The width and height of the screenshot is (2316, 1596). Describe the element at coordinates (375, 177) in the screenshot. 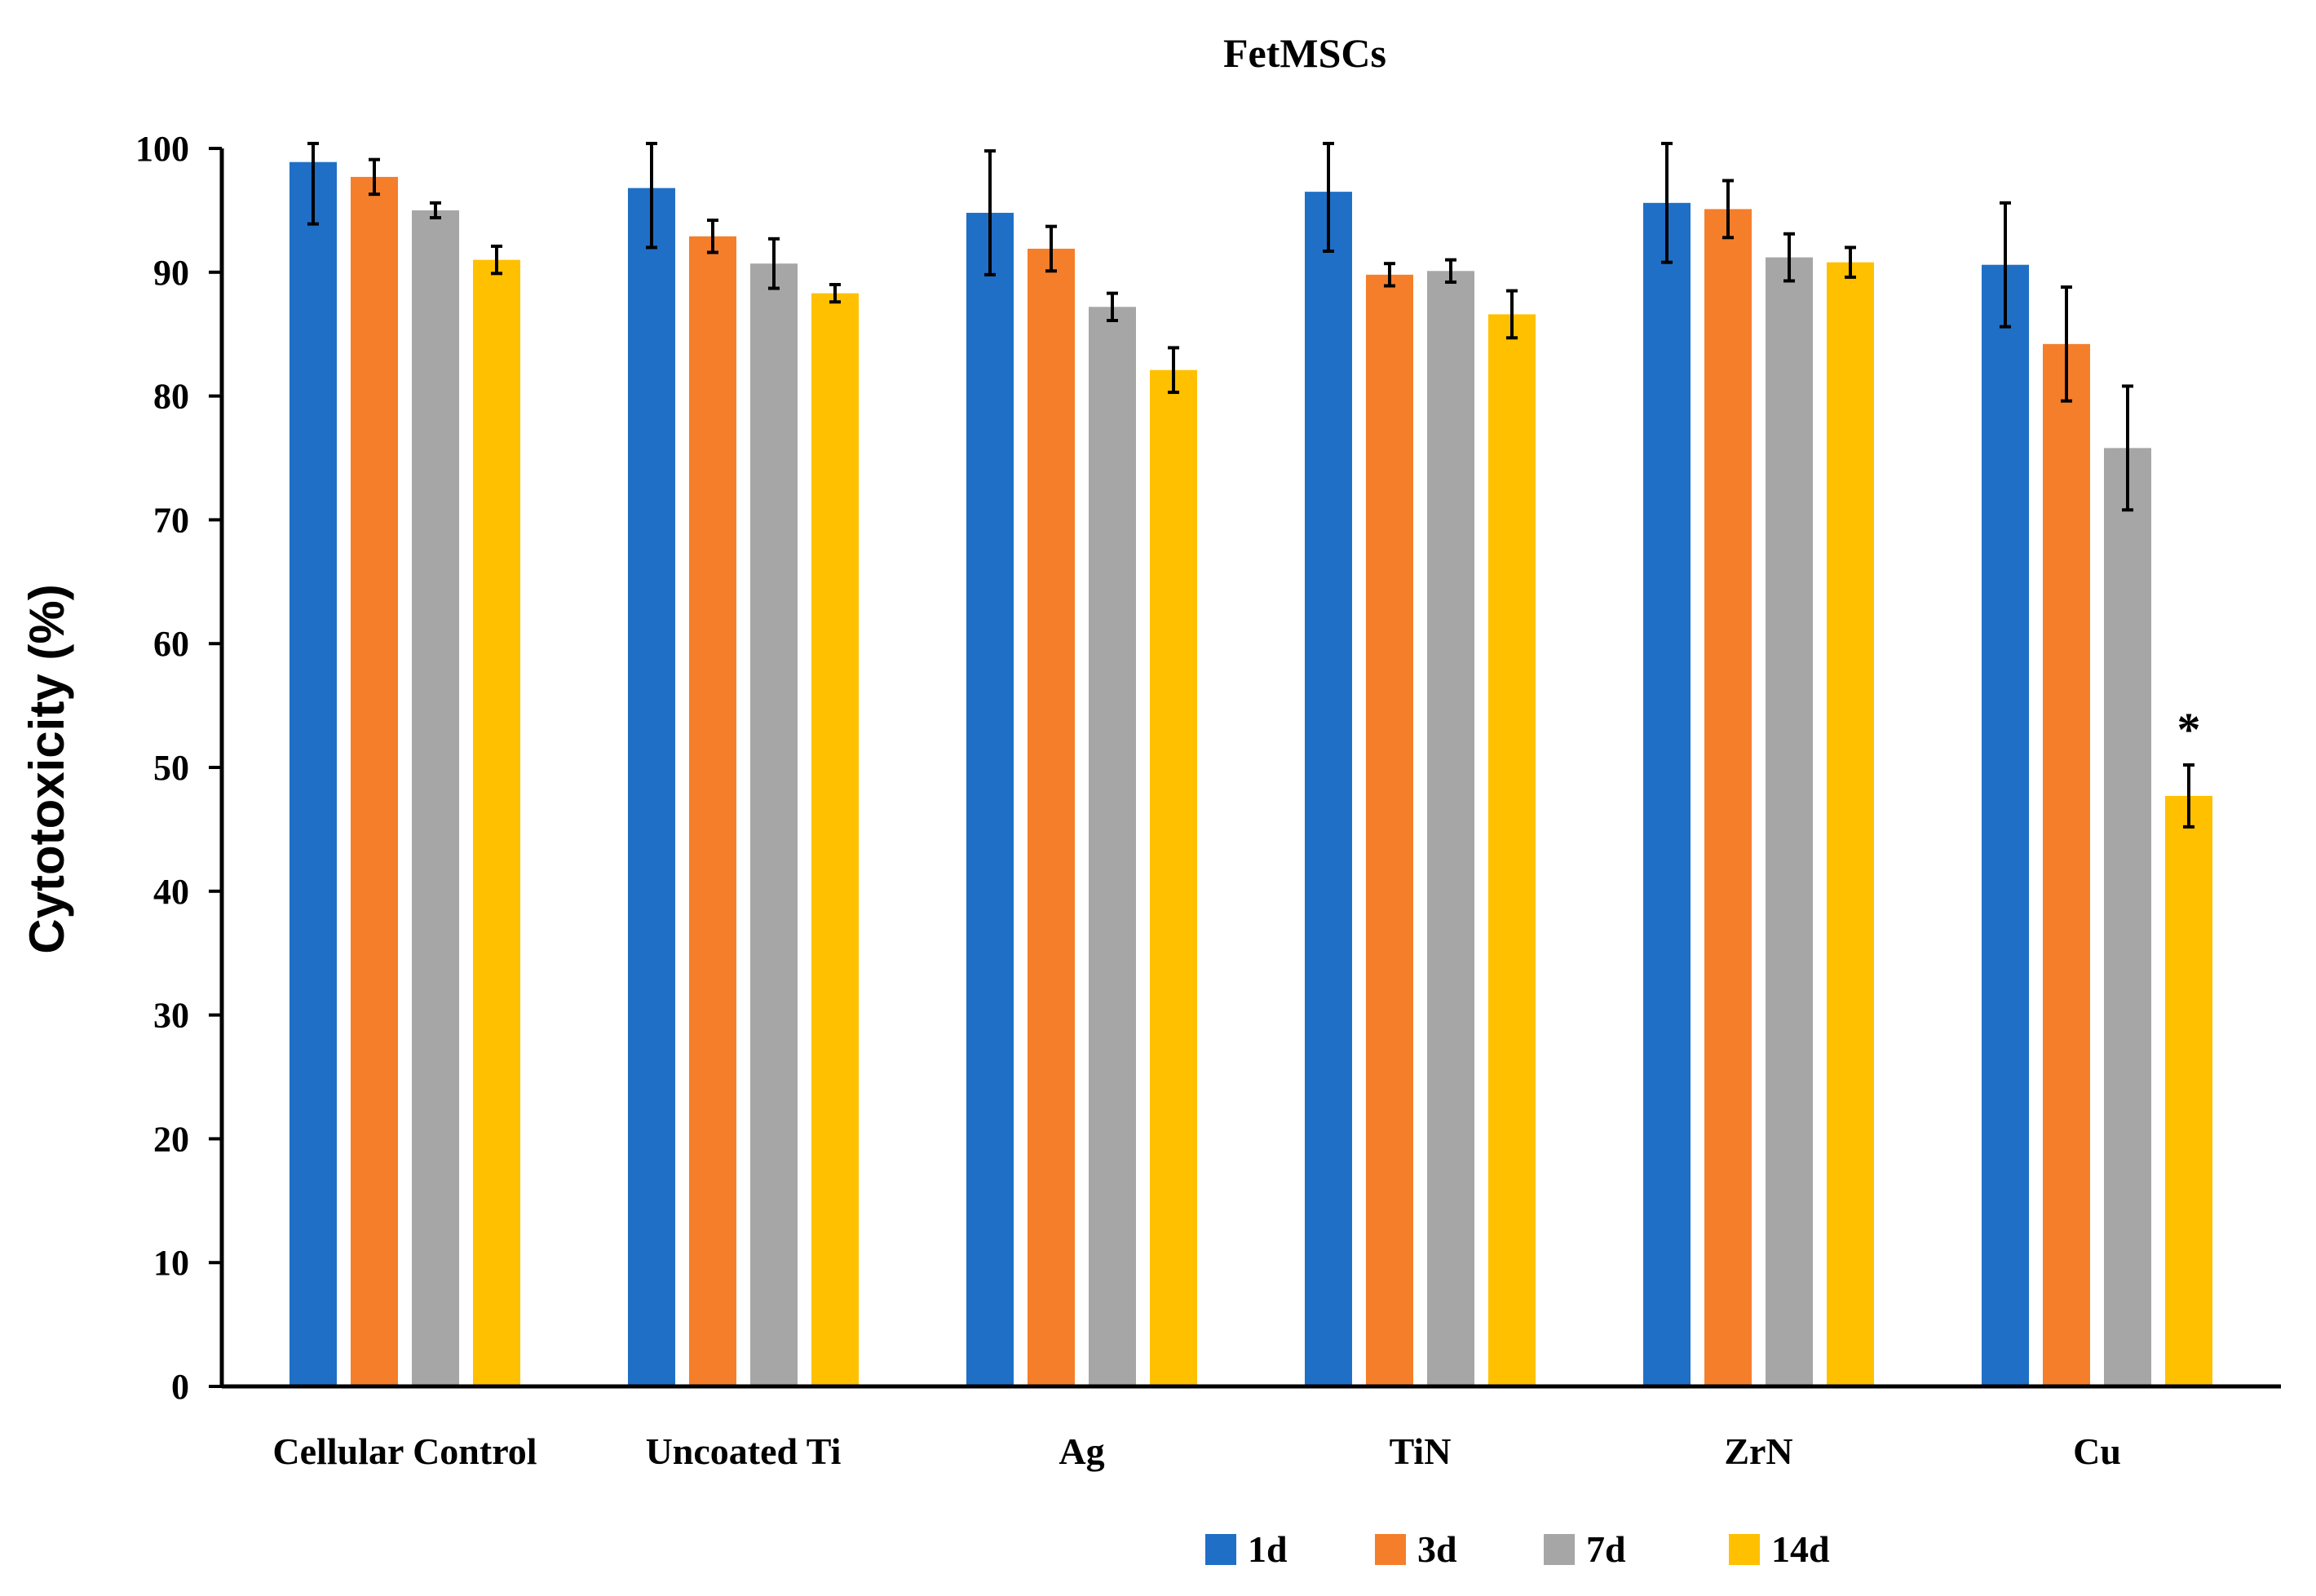

I see `error-bar-cellular-control-3d` at that location.